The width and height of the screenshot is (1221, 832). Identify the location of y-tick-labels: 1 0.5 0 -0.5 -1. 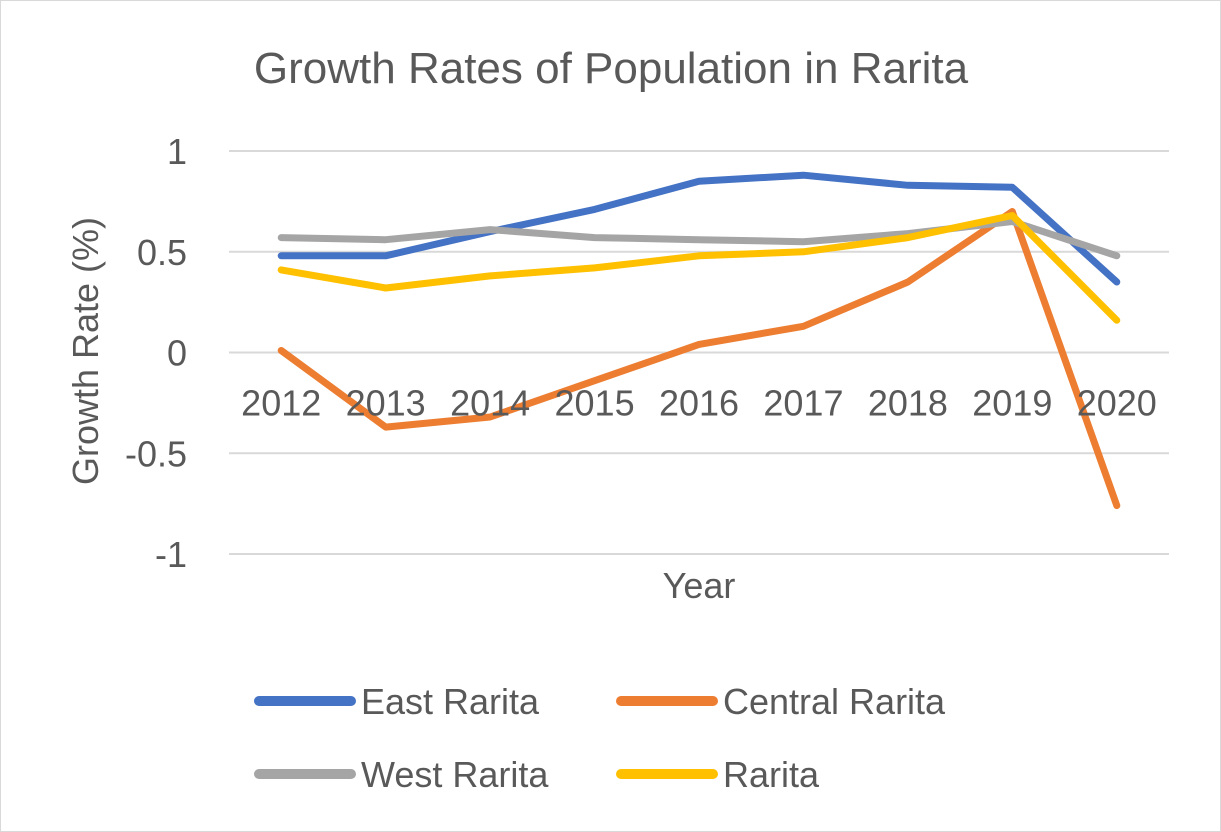
(156, 353).